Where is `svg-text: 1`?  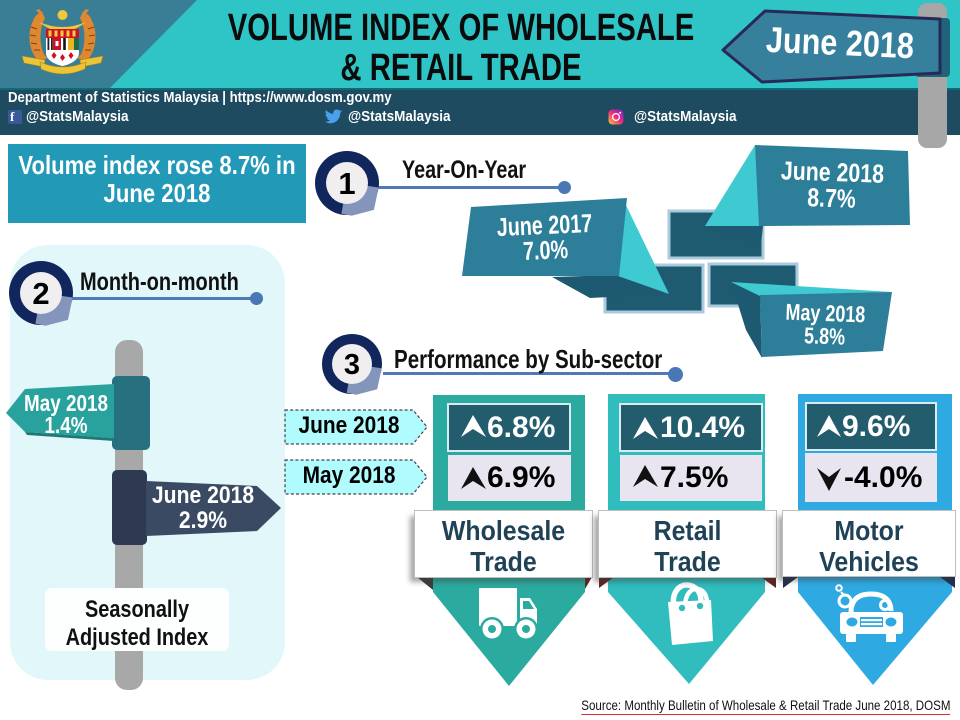 svg-text: 1 is located at coordinates (346, 183).